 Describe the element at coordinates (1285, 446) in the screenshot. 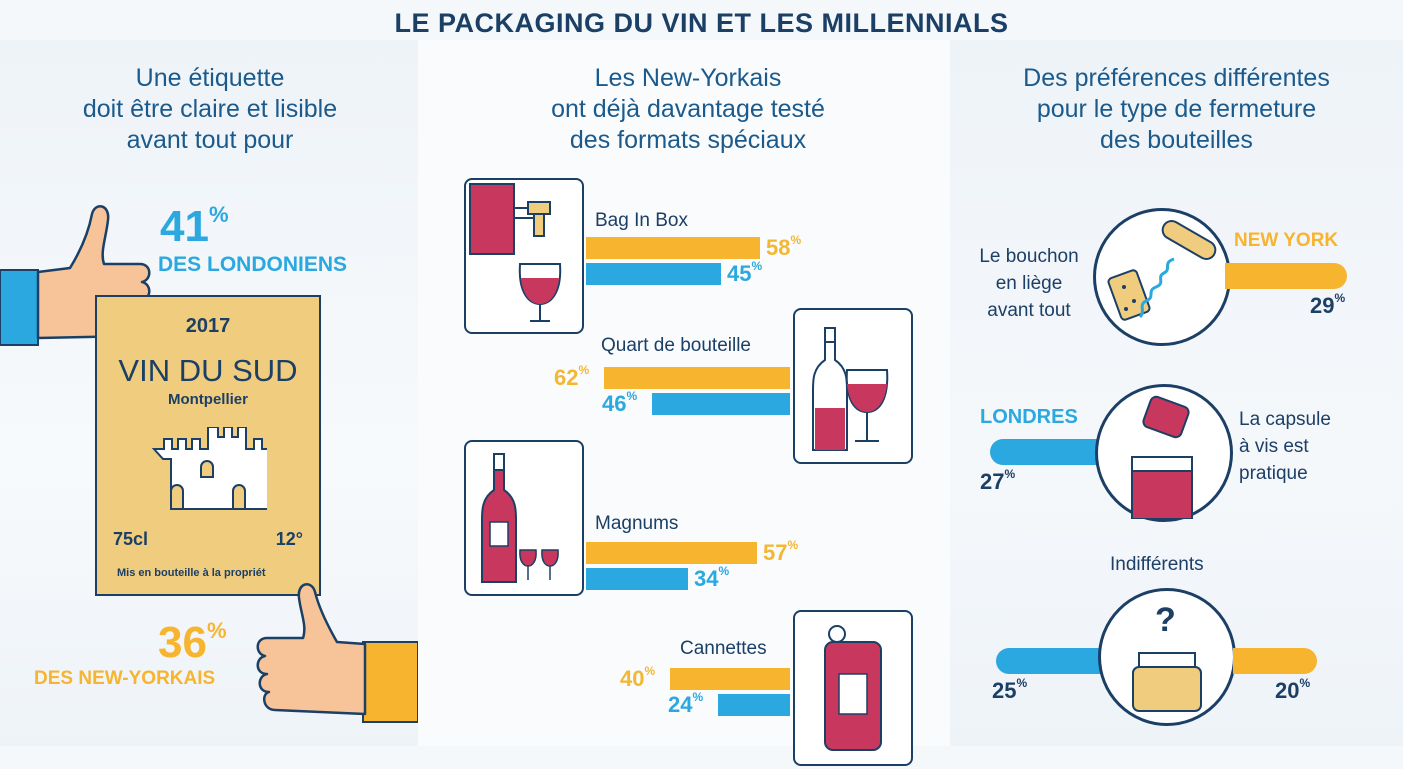

I see `screw-text: La capsule à vis est pratique` at that location.